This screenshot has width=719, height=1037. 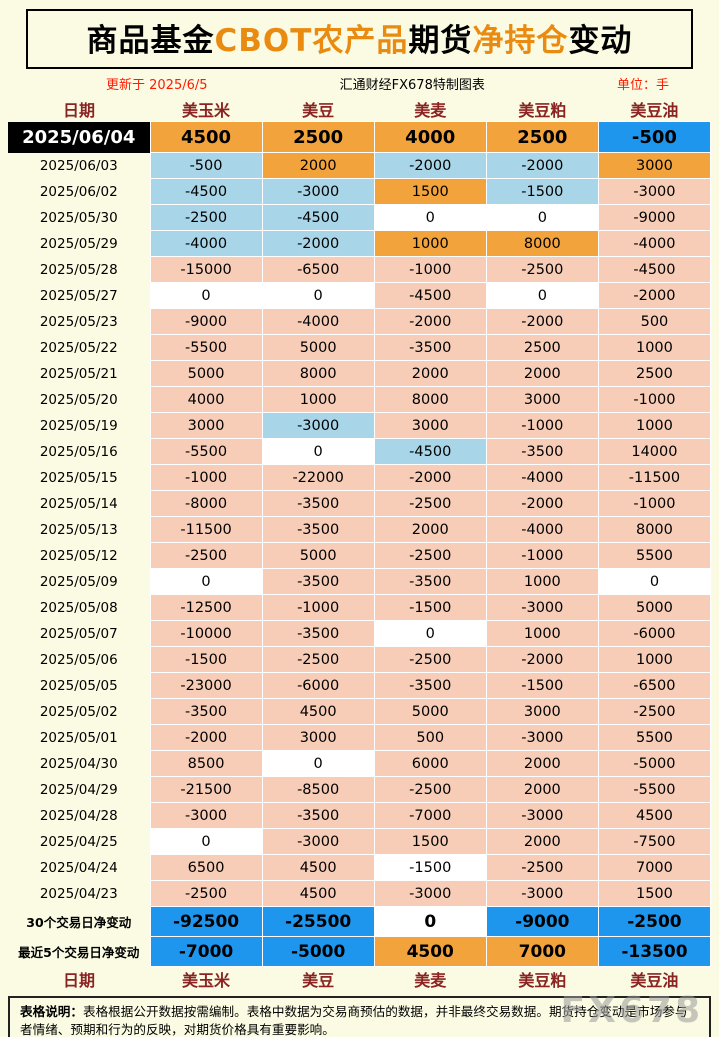 I want to click on table-row: 2025/05/23 -9000 -4000 -2000 -2000 500, so click(x=360, y=321).